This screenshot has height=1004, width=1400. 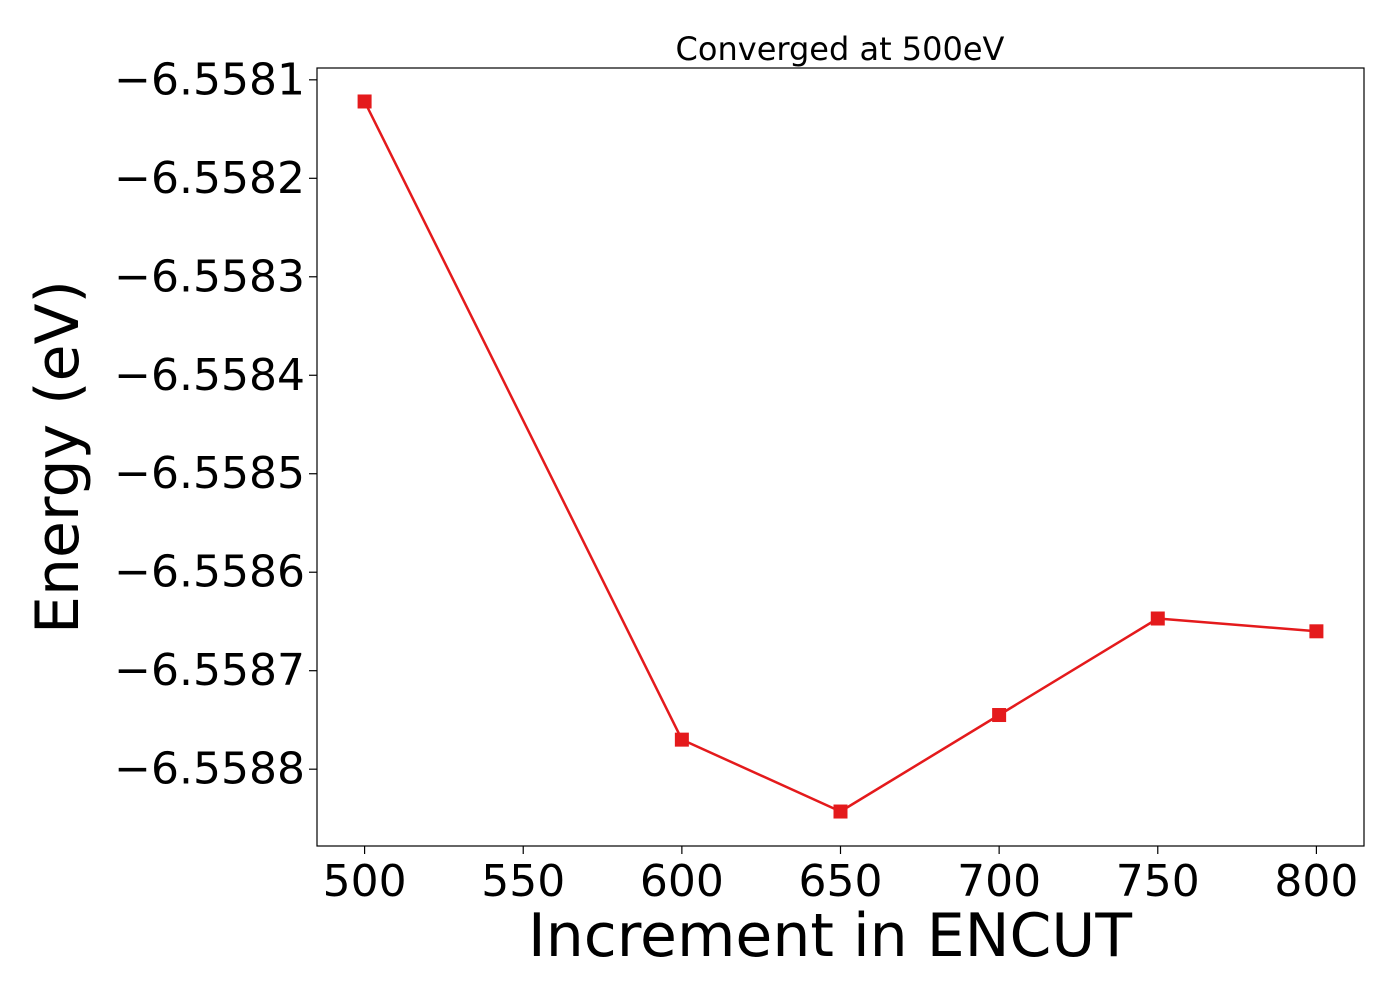 What do you see at coordinates (58, 457) in the screenshot?
I see `y-axis-label: Energy (eV)` at bounding box center [58, 457].